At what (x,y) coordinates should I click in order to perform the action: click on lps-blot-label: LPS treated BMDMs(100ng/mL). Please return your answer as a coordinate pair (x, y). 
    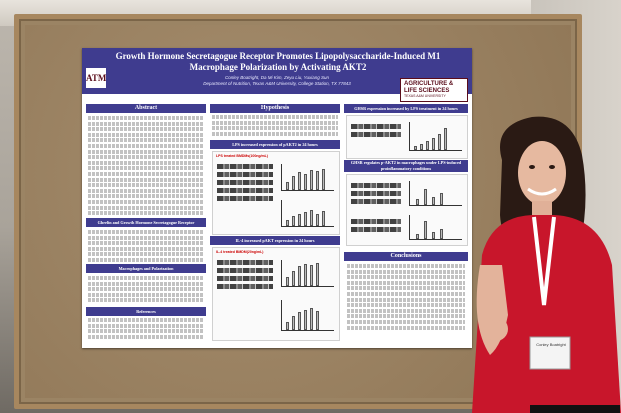
    Looking at the image, I should click on (242, 156).